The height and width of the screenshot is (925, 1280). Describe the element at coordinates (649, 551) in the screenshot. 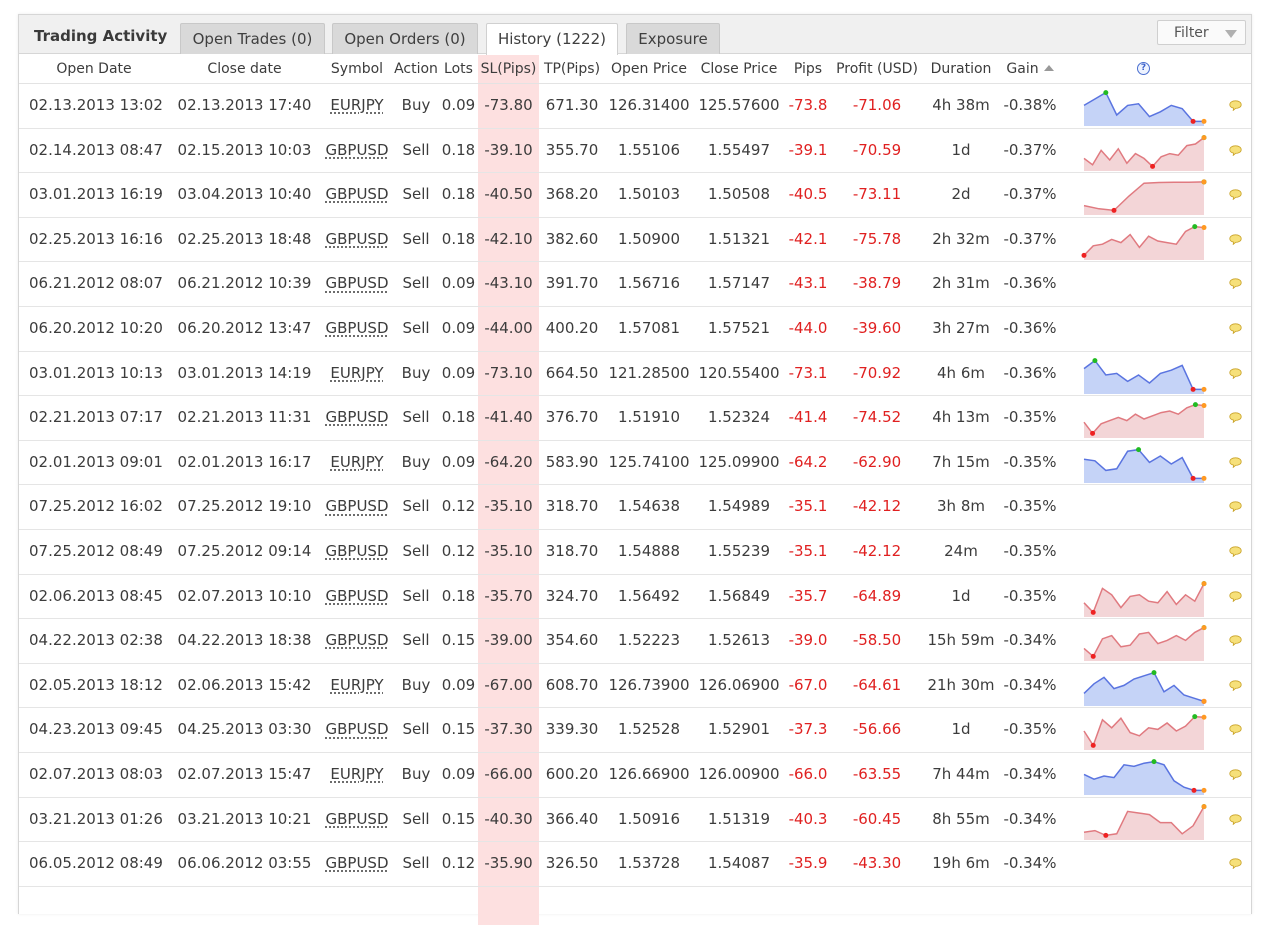

I see `open-price-cell: 1.54888` at that location.